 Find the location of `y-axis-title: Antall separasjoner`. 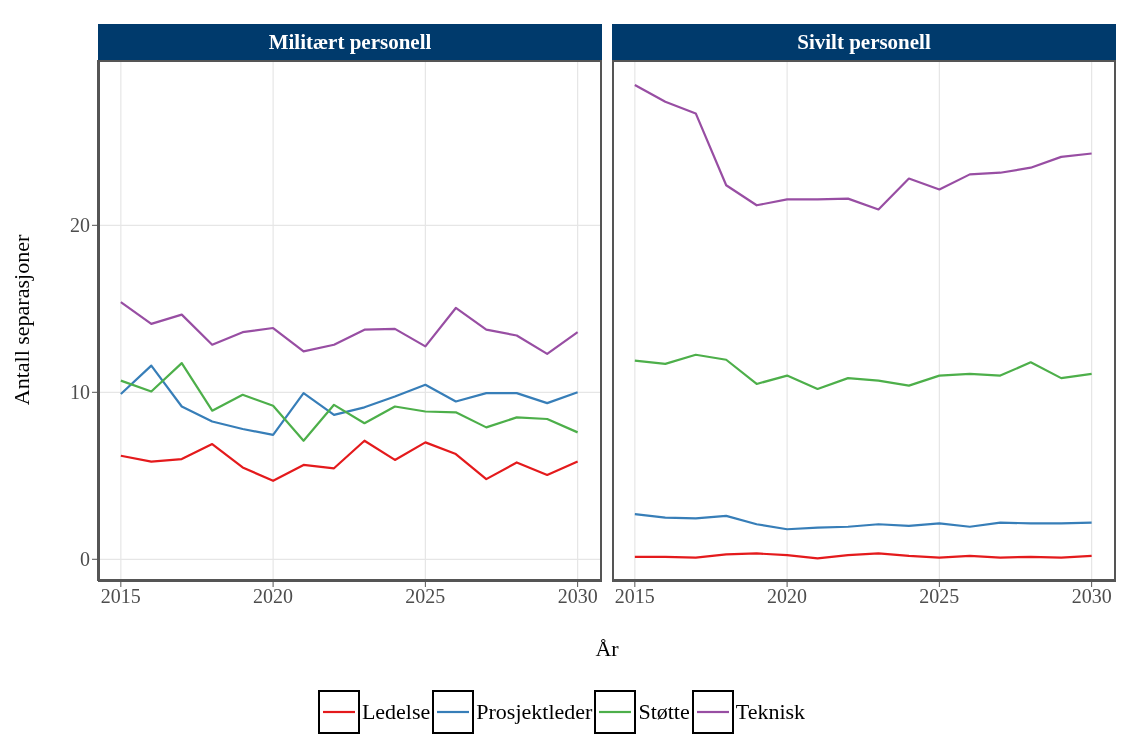

y-axis-title: Antall separasjoner is located at coordinates (21, 320).